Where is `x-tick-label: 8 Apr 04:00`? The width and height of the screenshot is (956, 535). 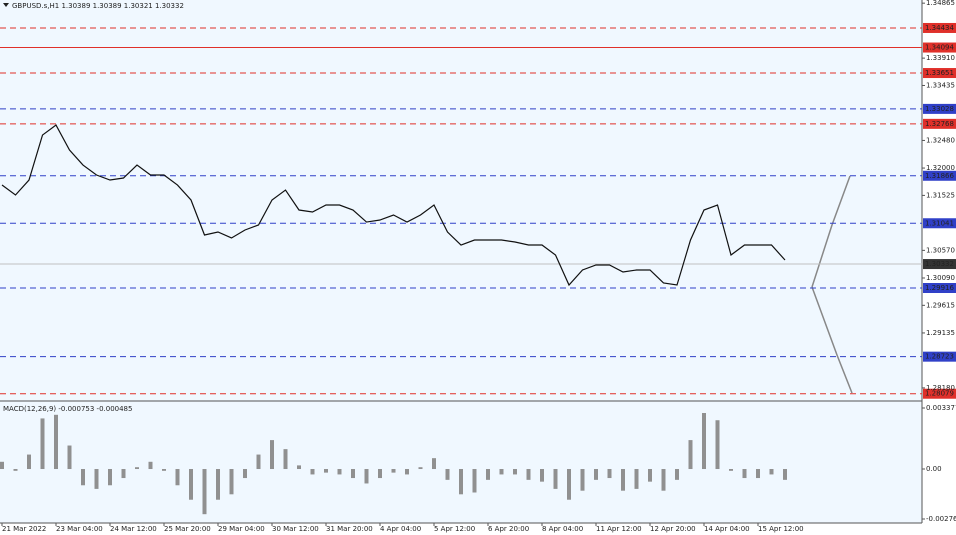
x-tick-label: 8 Apr 04:00 is located at coordinates (562, 529).